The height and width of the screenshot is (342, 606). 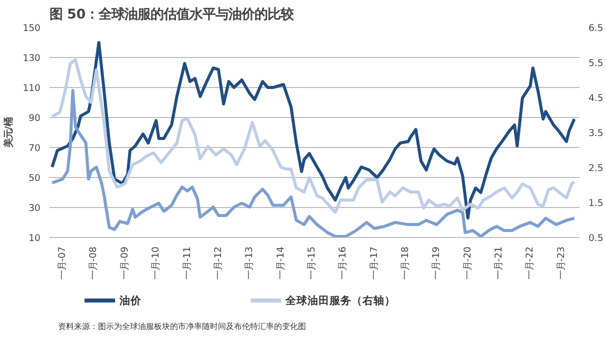 What do you see at coordinates (62, 263) in the screenshot?
I see `x-tick-label: 一月-07` at bounding box center [62, 263].